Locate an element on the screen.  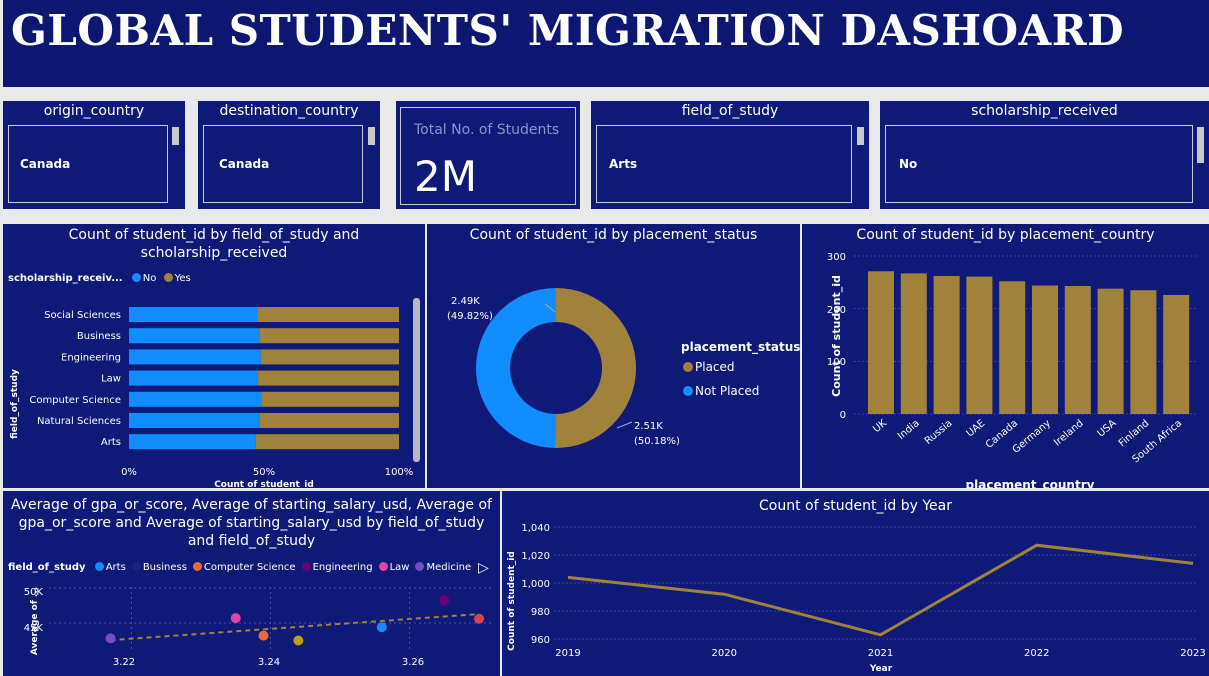
bar-yes-natural-sciences is located at coordinates (329, 420).